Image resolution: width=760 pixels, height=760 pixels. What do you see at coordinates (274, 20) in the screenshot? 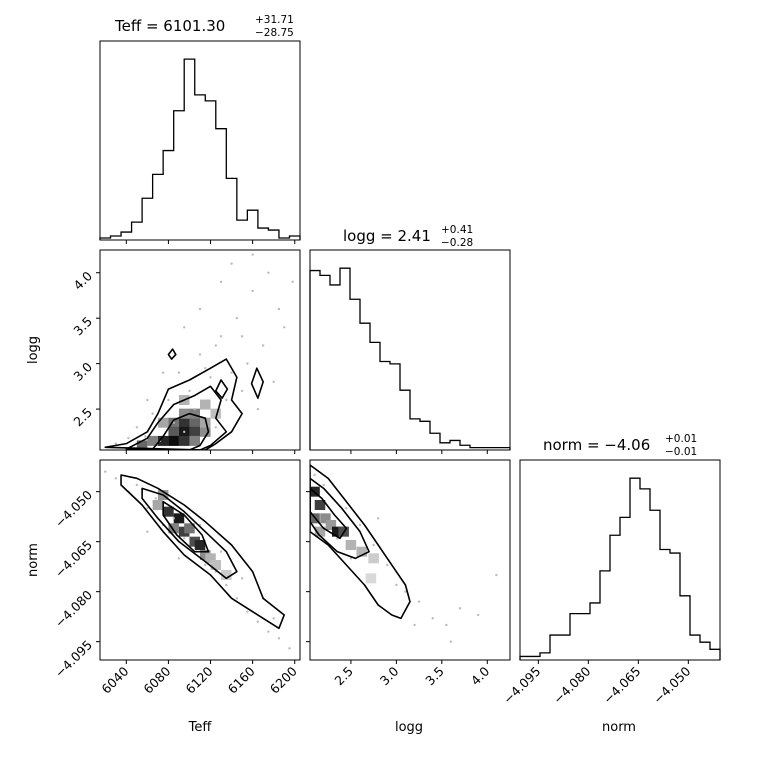
I see `teff-title-plus: +31.71` at bounding box center [274, 20].